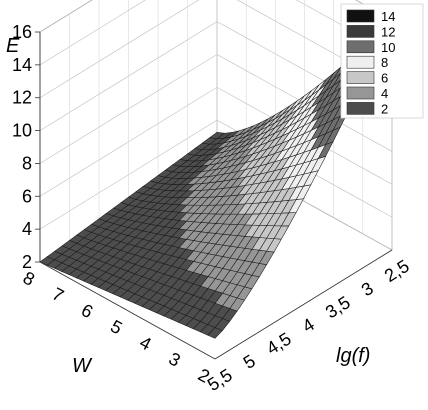 The width and height of the screenshot is (428, 410). Describe the element at coordinates (397, 271) in the screenshot. I see `lgf-tick-label: 2,5` at that location.